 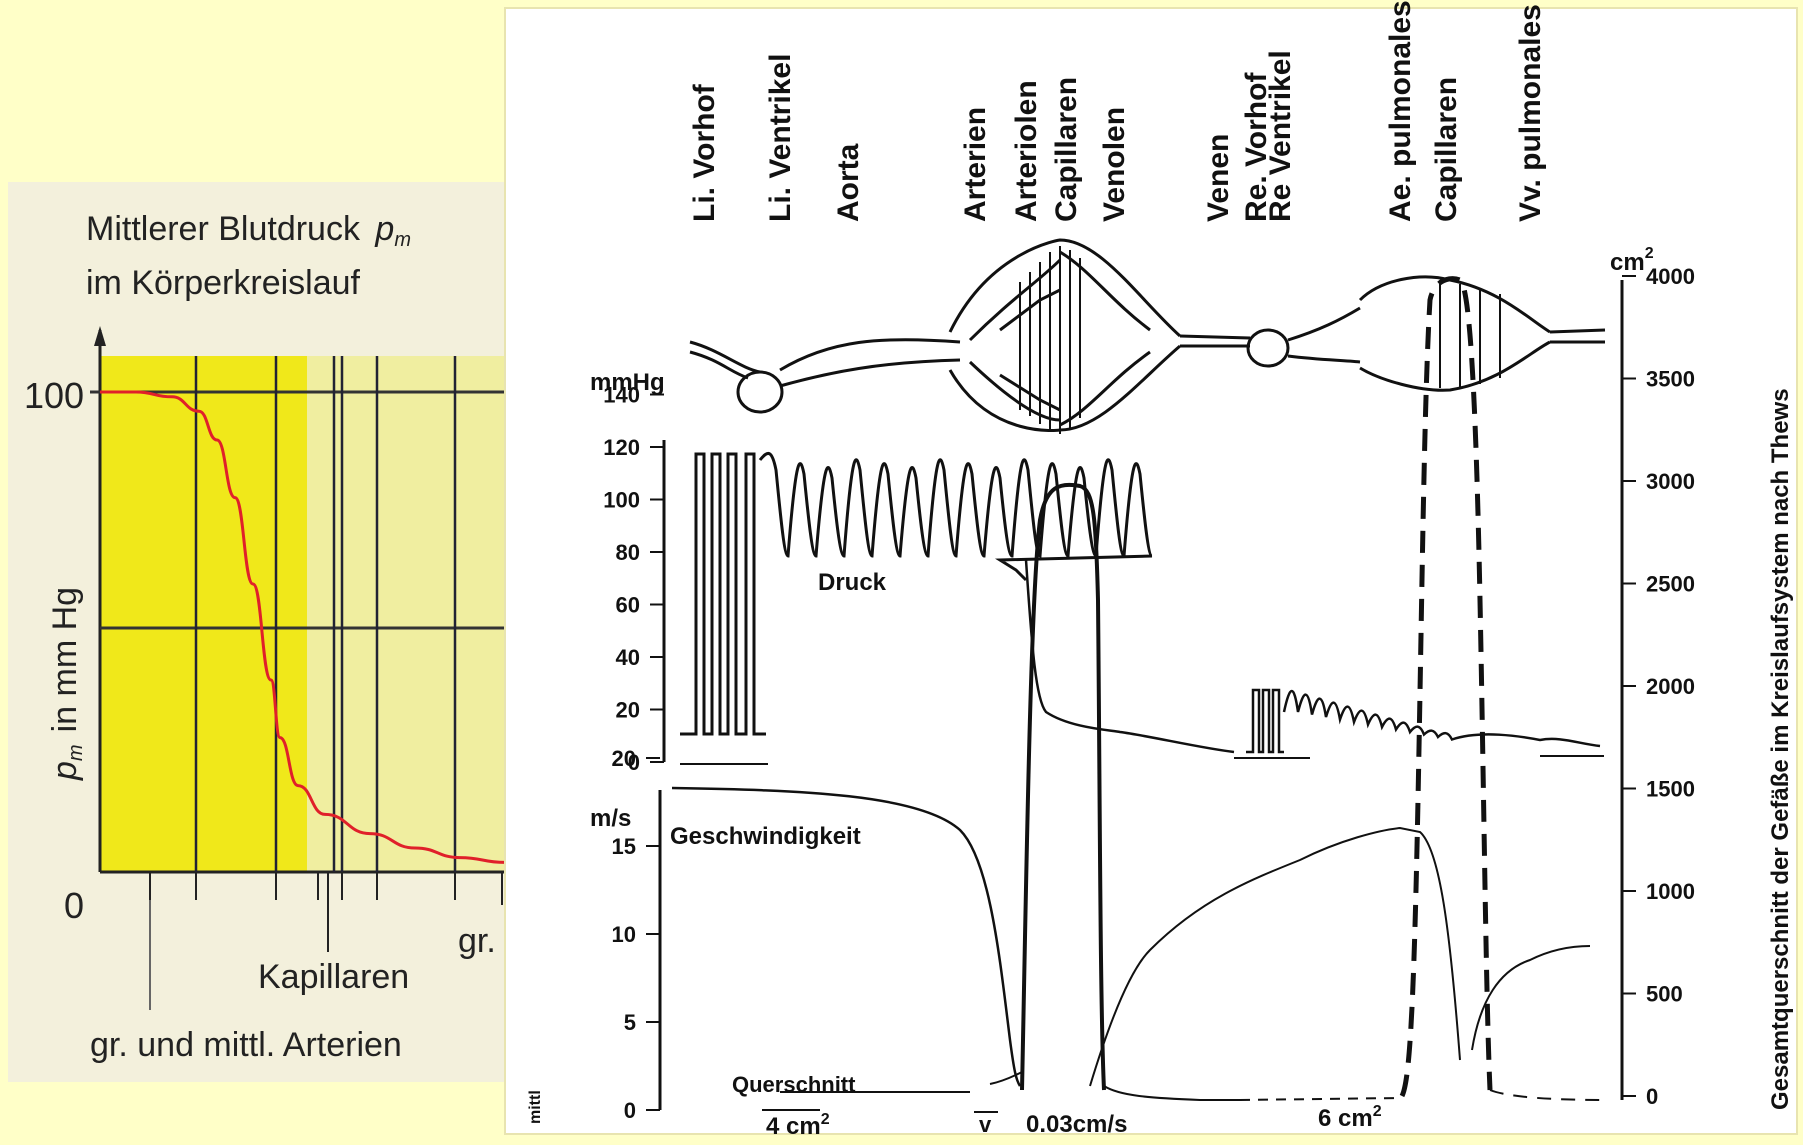 What do you see at coordinates (798, 1125) in the screenshot?
I see `label-4cm: 4 cm2` at bounding box center [798, 1125].